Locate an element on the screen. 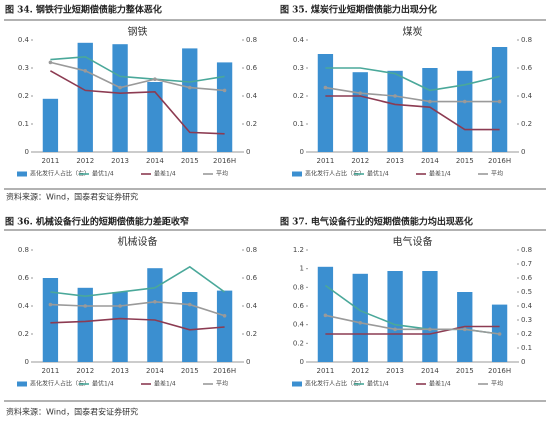  figure-caption: 图 35. 煤炭行业短期偿债能力出现分化 is located at coordinates (358, 10).